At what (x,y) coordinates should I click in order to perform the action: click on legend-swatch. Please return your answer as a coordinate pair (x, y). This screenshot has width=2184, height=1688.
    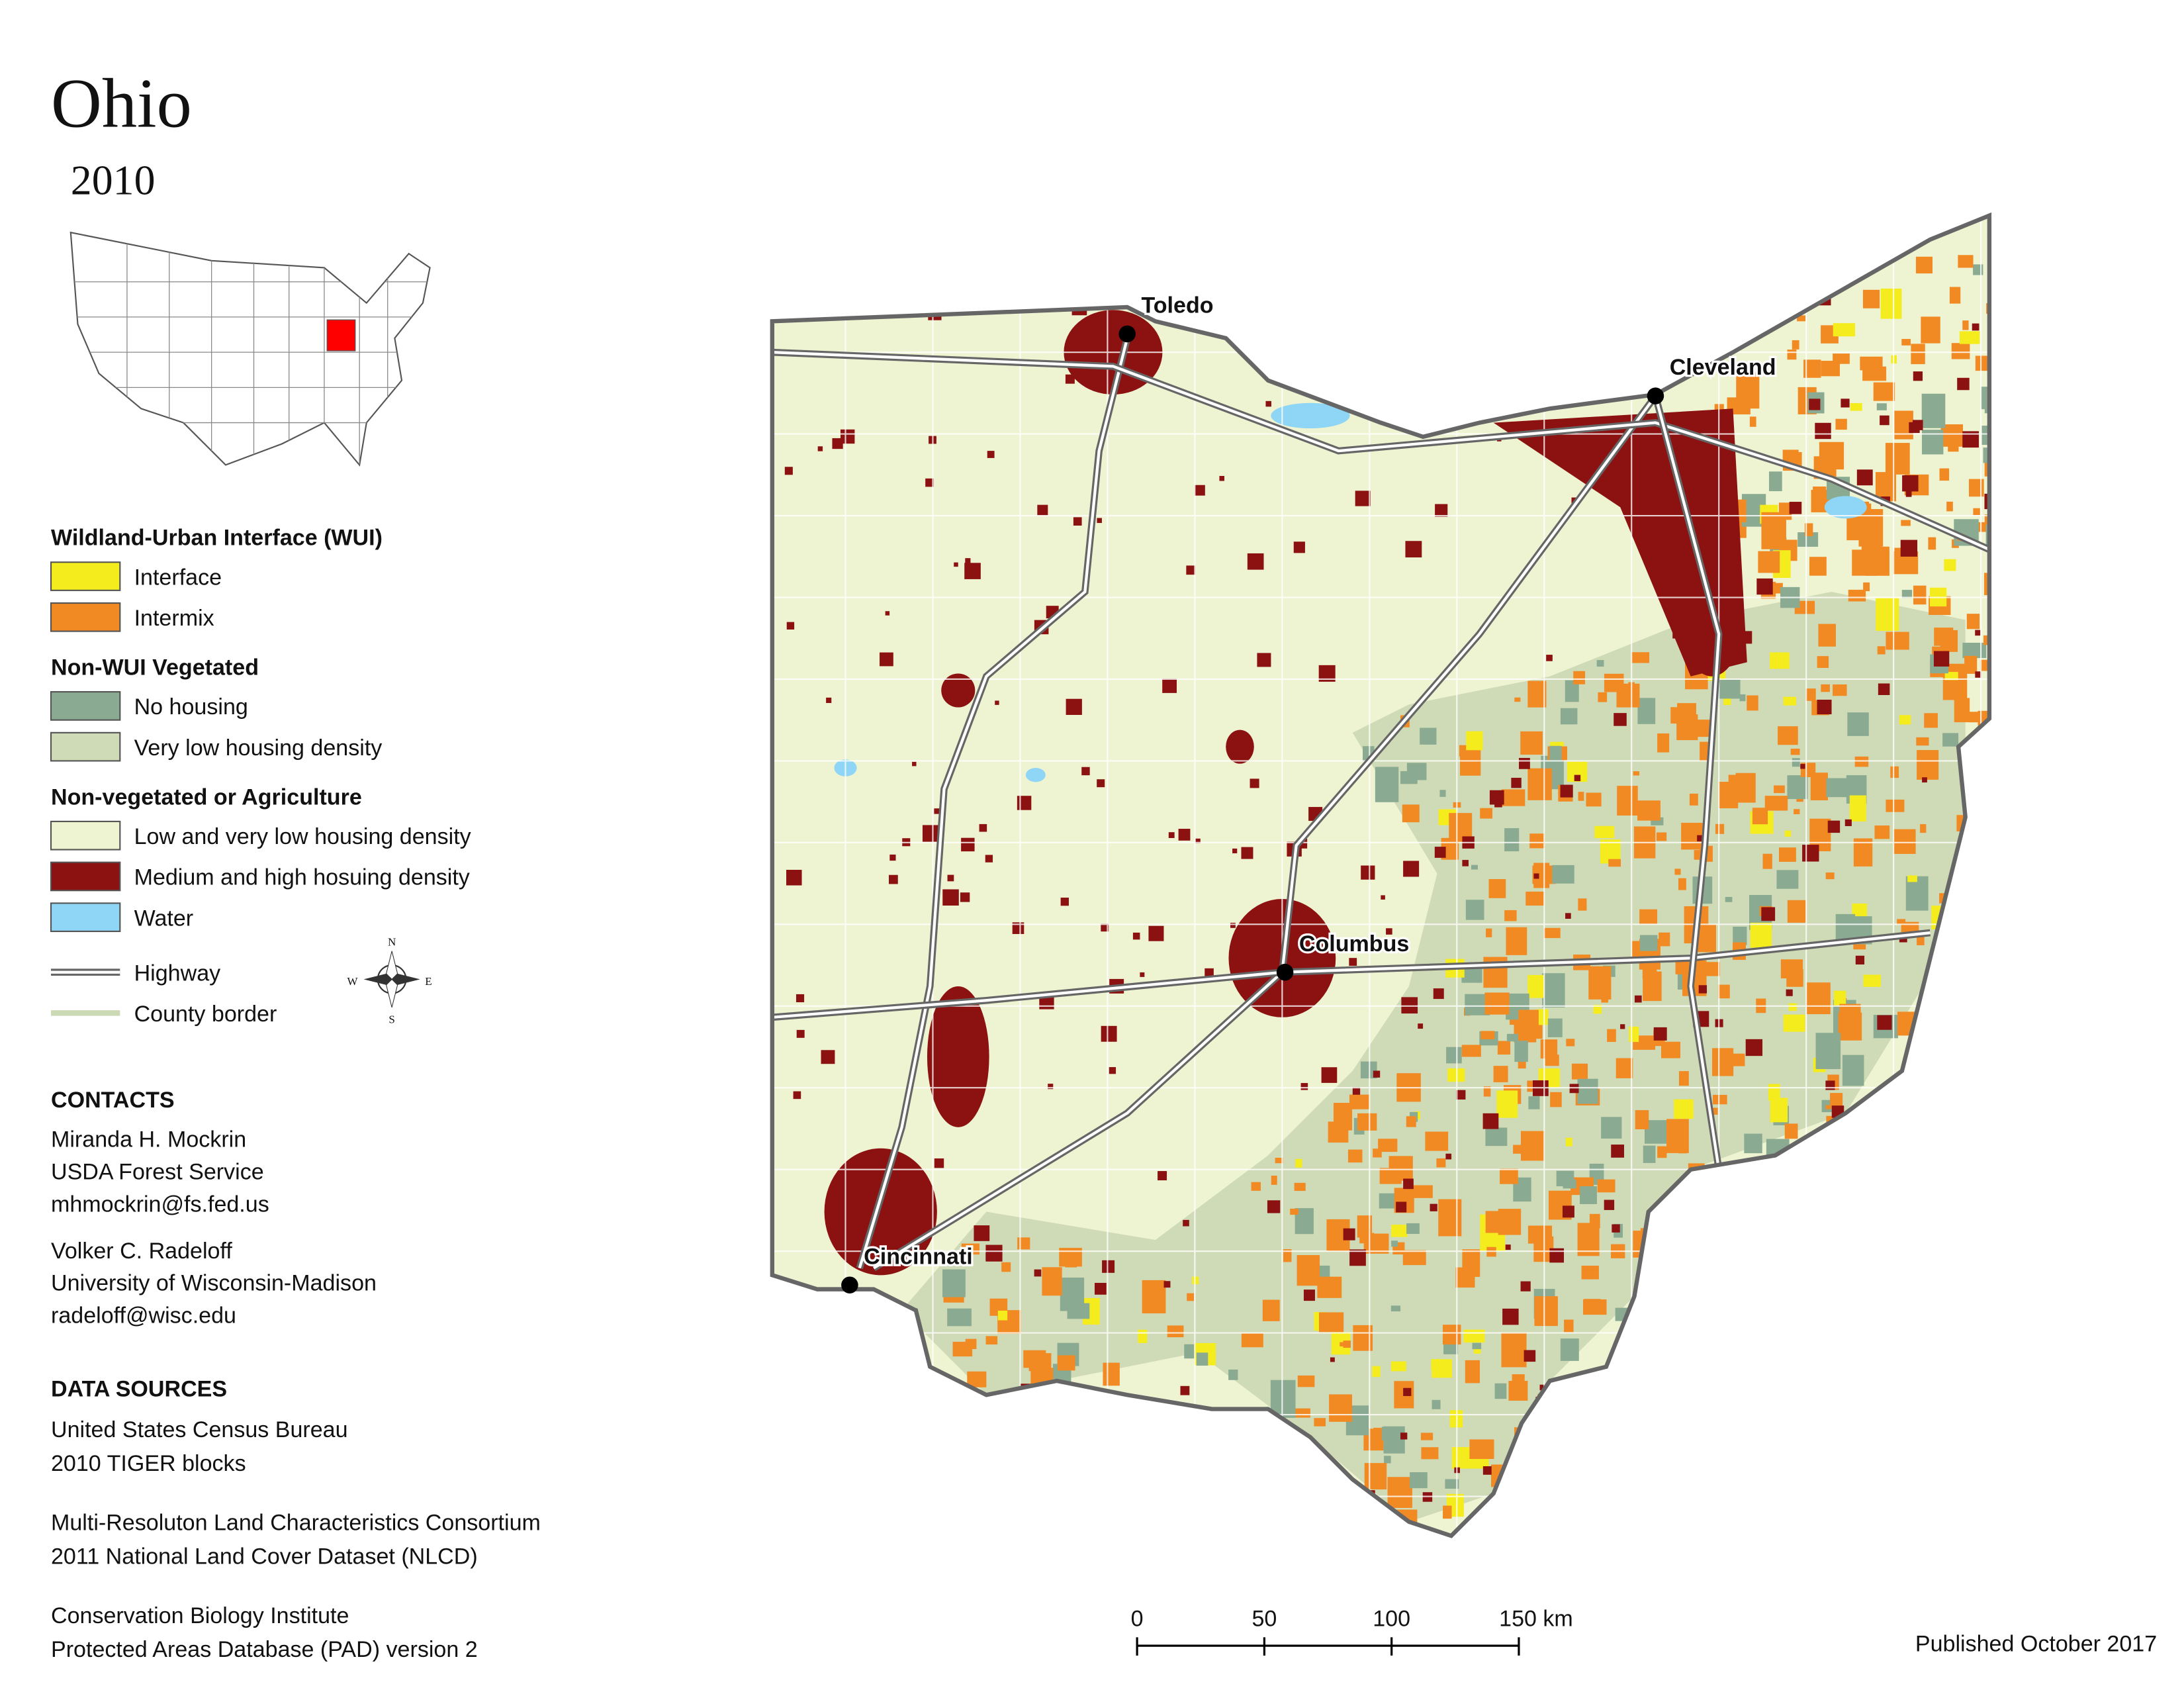
    Looking at the image, I should click on (85, 835).